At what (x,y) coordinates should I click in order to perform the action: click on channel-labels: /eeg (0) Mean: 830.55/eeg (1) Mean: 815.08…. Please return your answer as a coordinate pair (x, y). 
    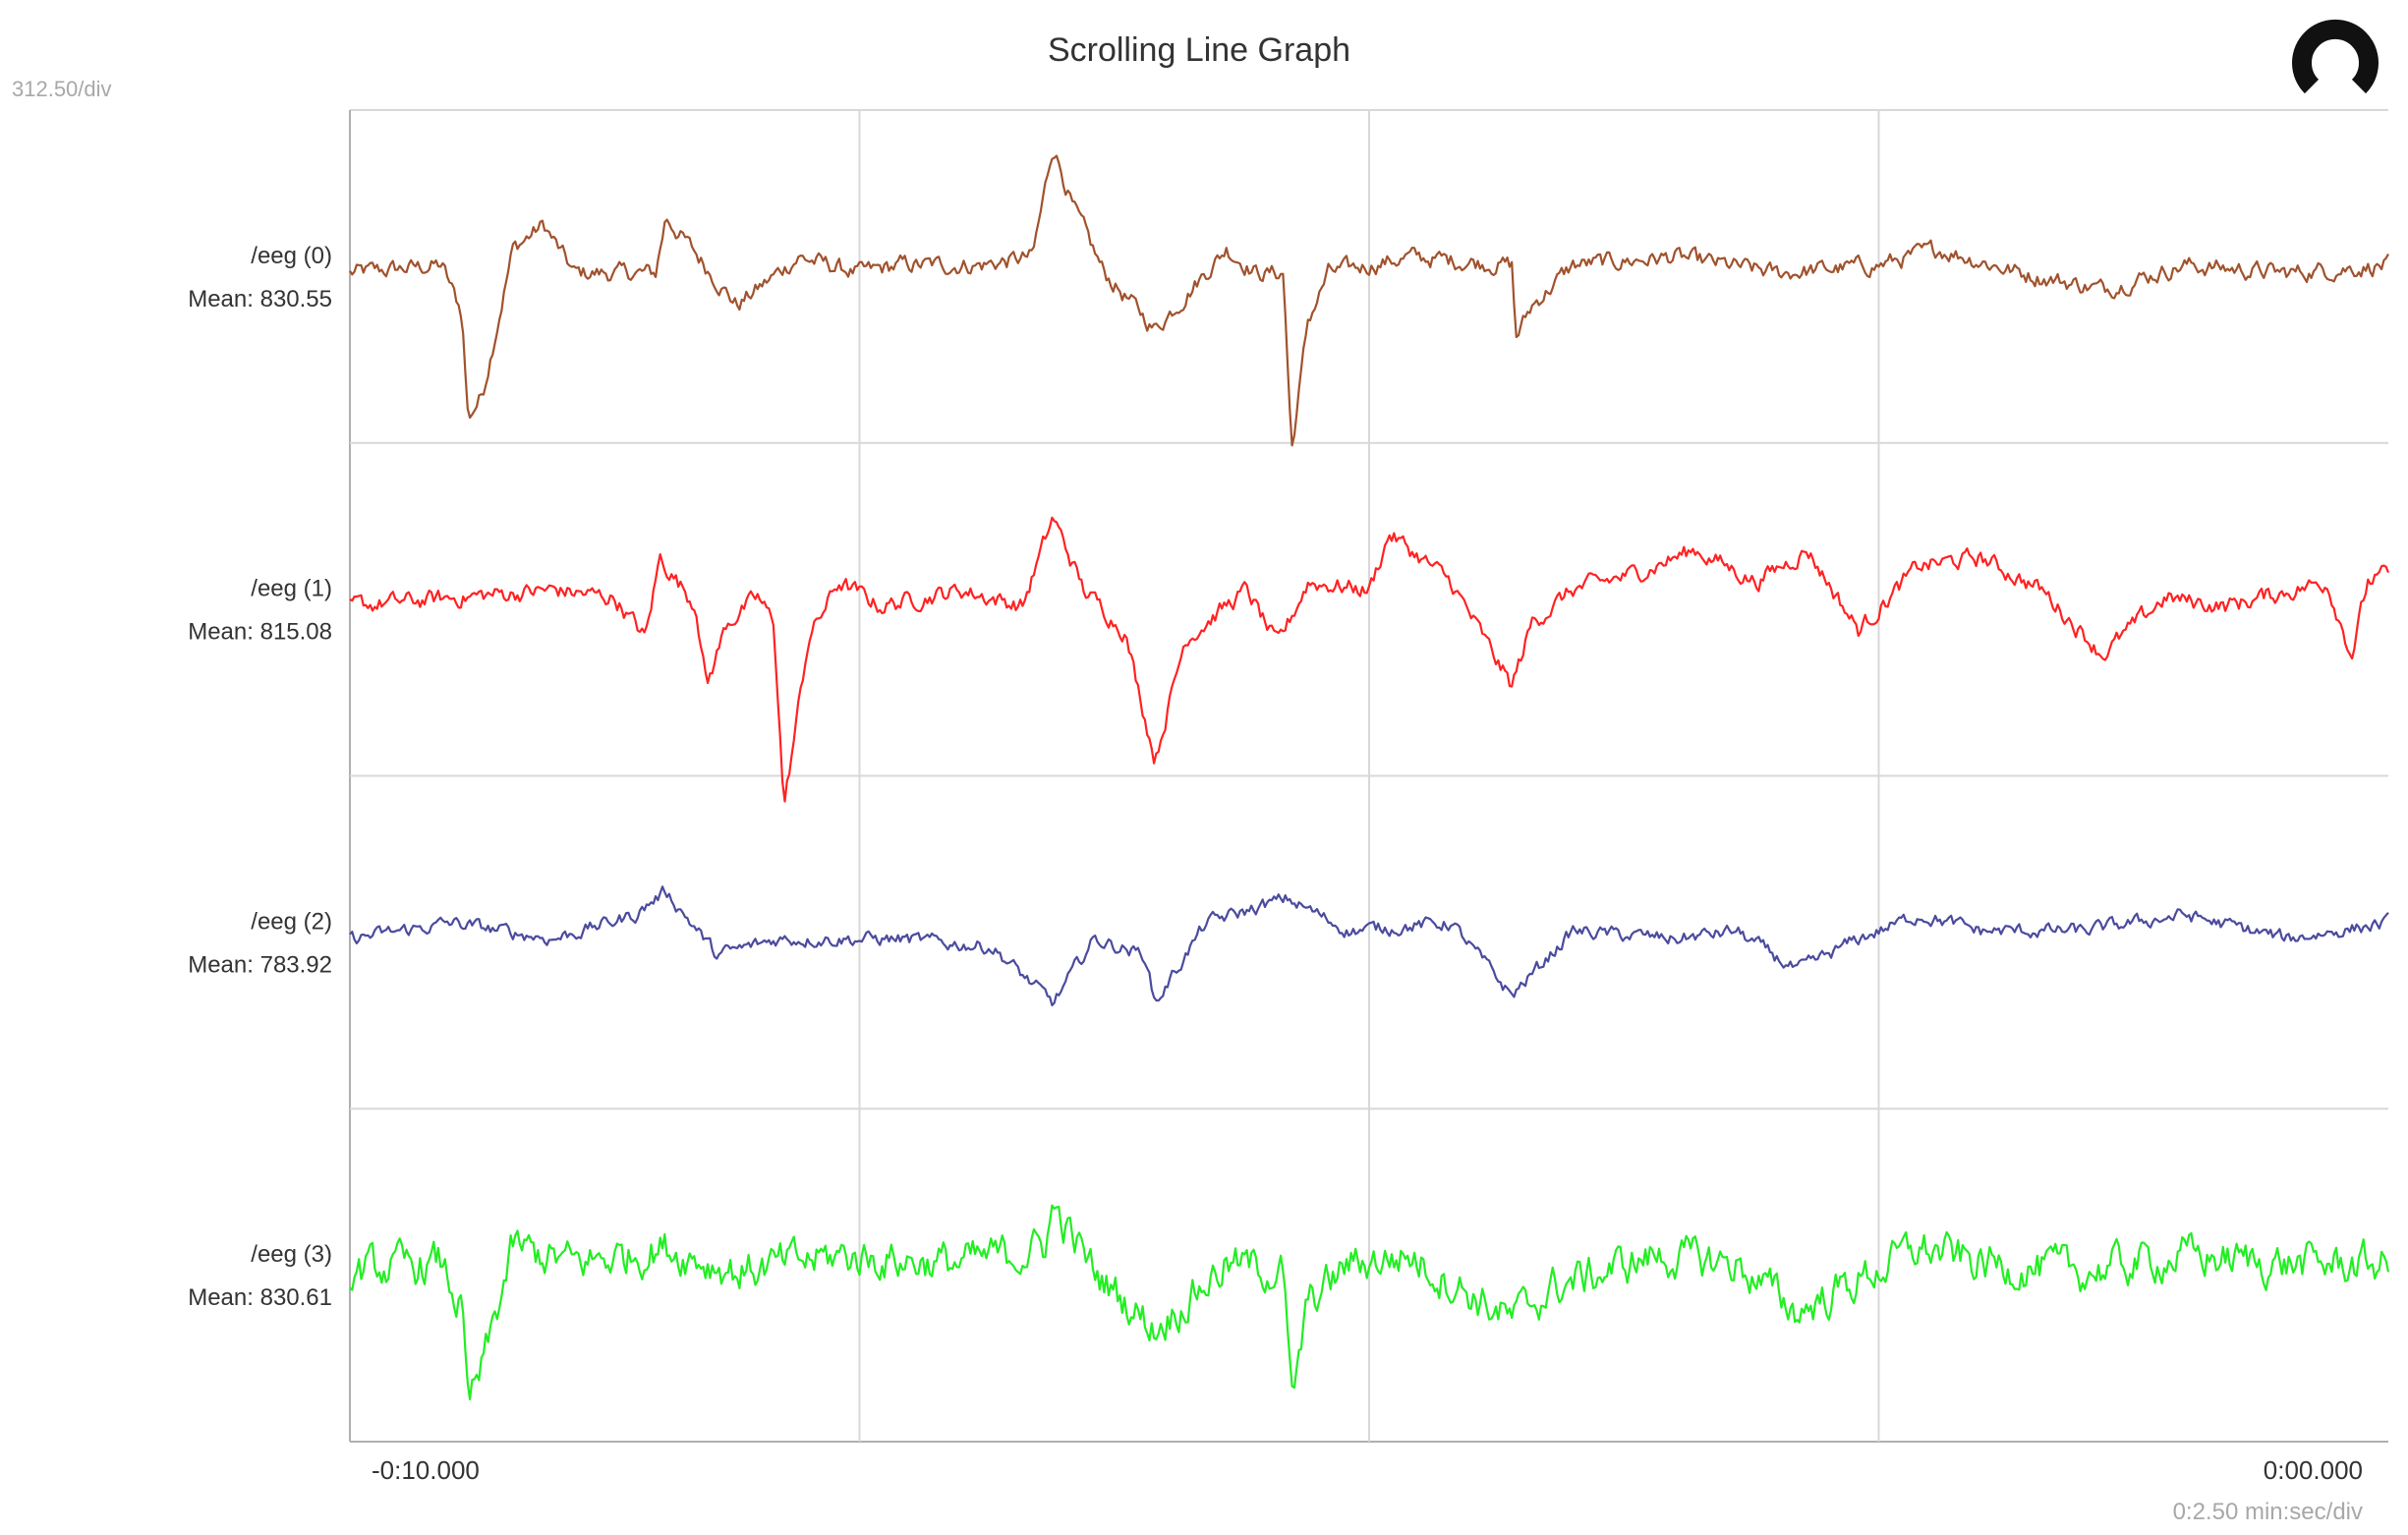
    Looking at the image, I should click on (260, 777).